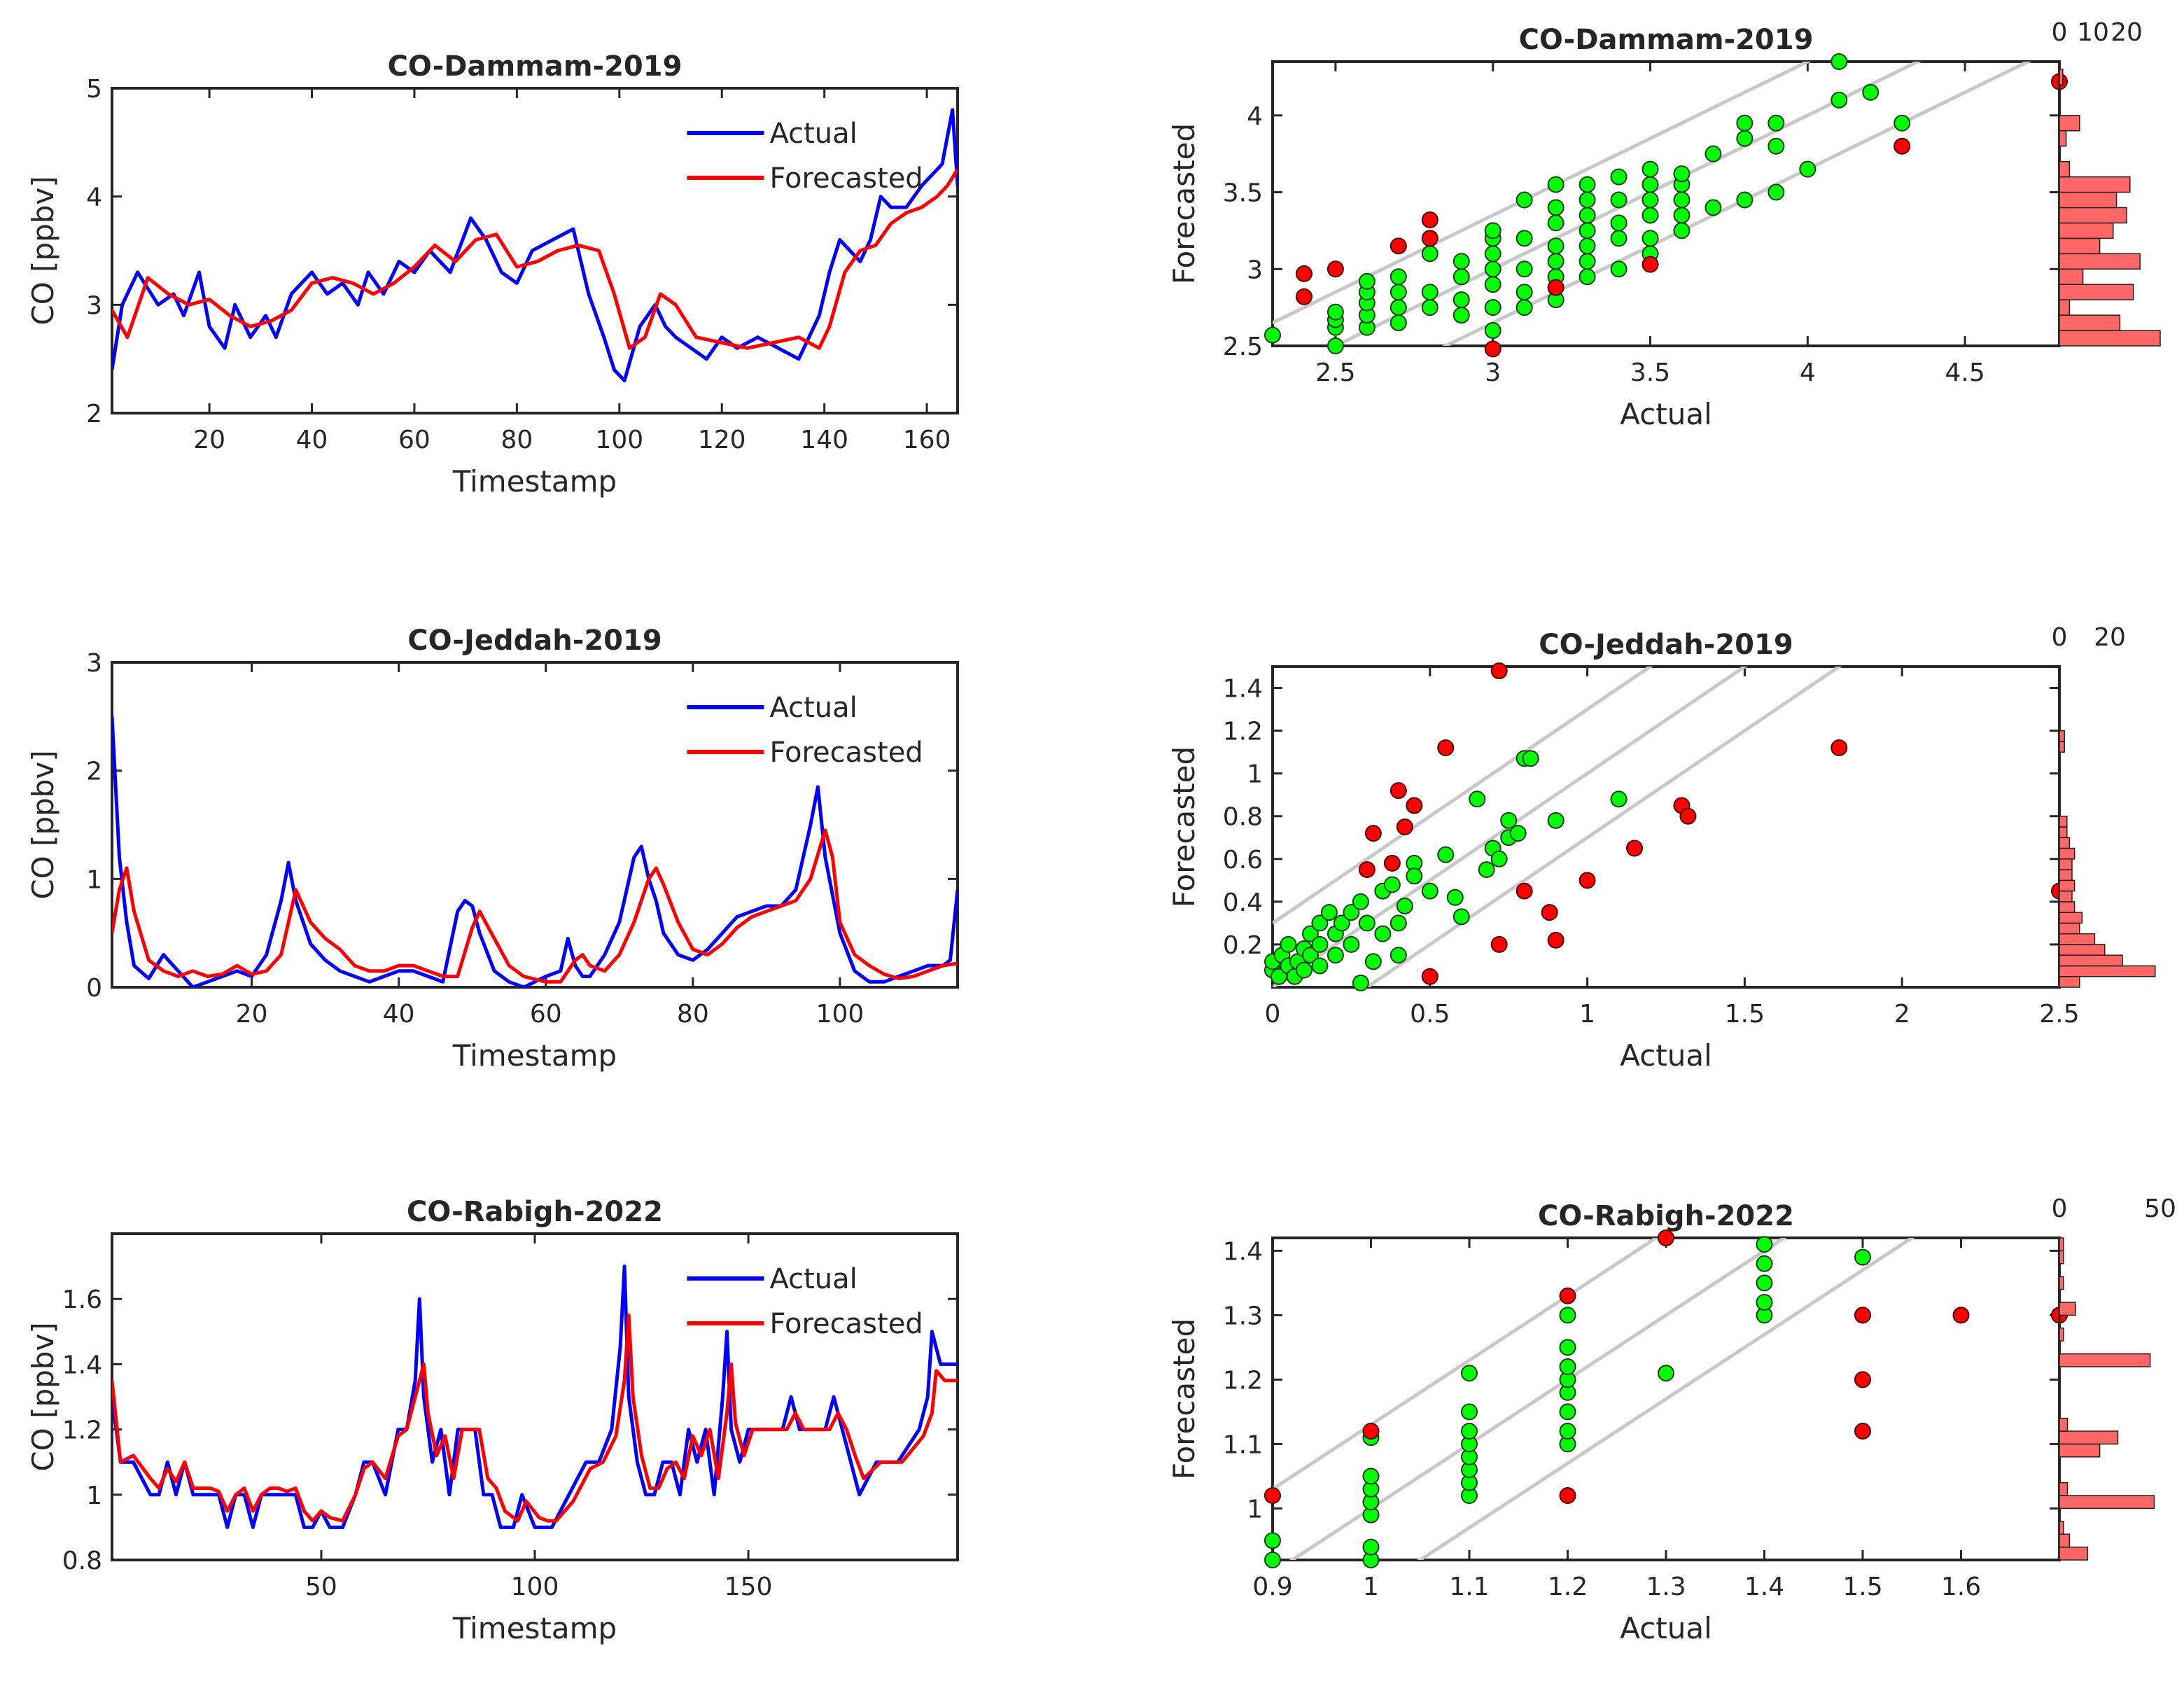  Describe the element at coordinates (252, 1015) in the screenshot. I see `x-tick-label: 20` at that location.